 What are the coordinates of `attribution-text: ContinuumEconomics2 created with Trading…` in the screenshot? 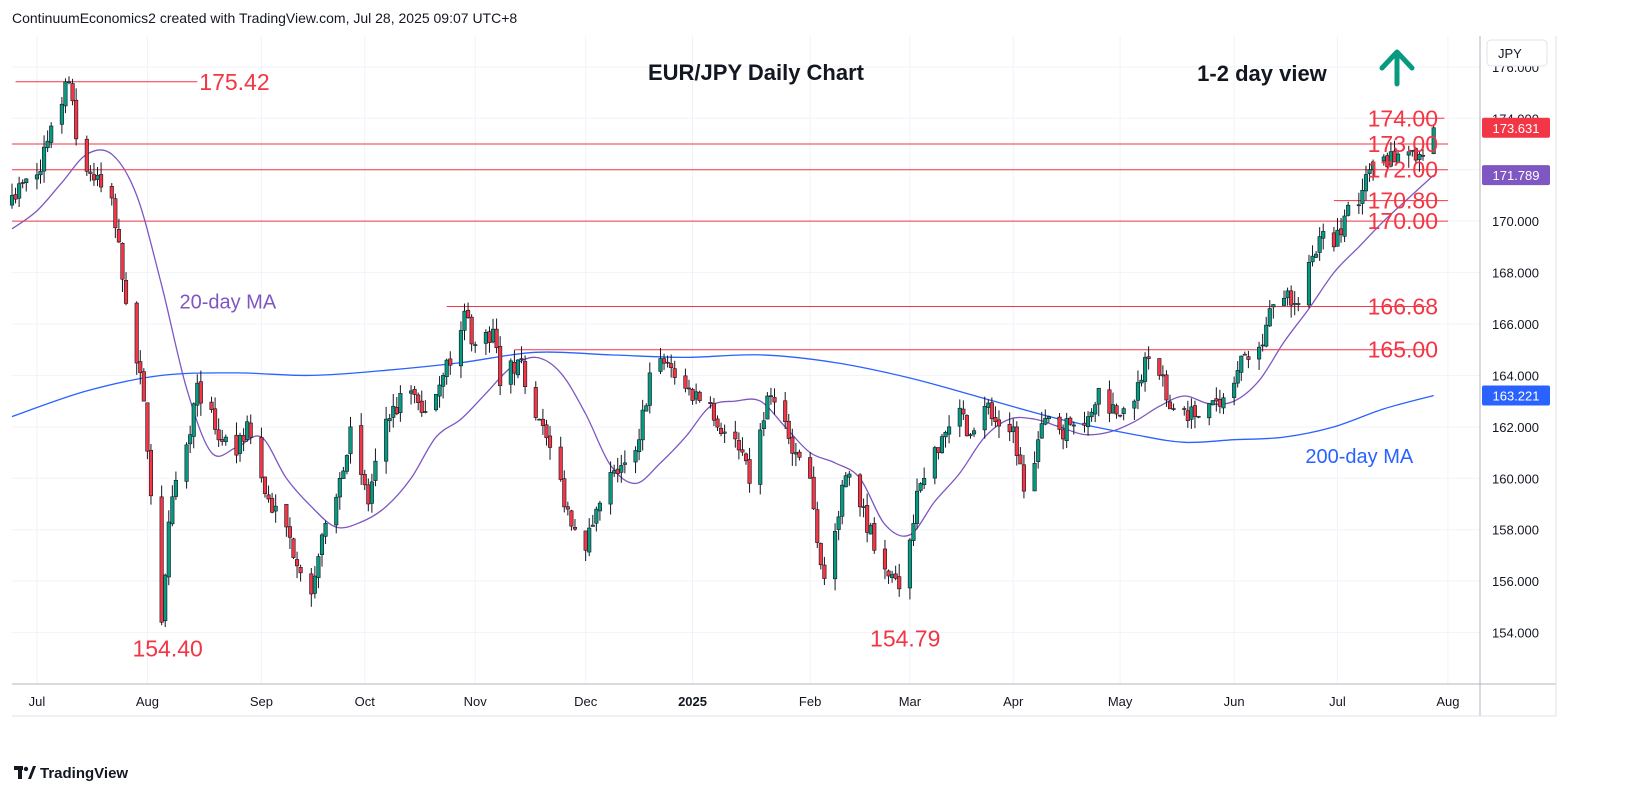 It's located at (265, 18).